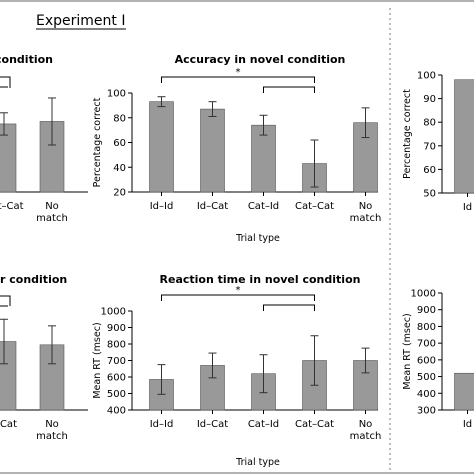 The image size is (474, 474). What do you see at coordinates (119, 193) in the screenshot?
I see `y-tick-label: 20` at bounding box center [119, 193].